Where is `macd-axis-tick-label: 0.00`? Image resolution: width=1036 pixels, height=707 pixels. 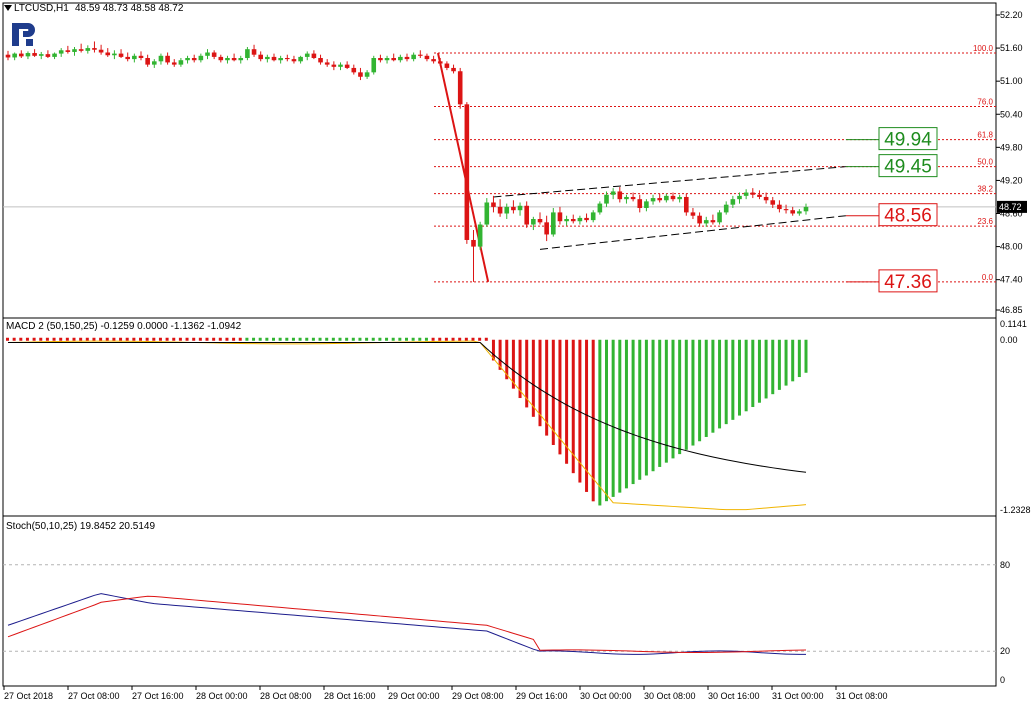
macd-axis-tick-label: 0.00 is located at coordinates (1009, 340).